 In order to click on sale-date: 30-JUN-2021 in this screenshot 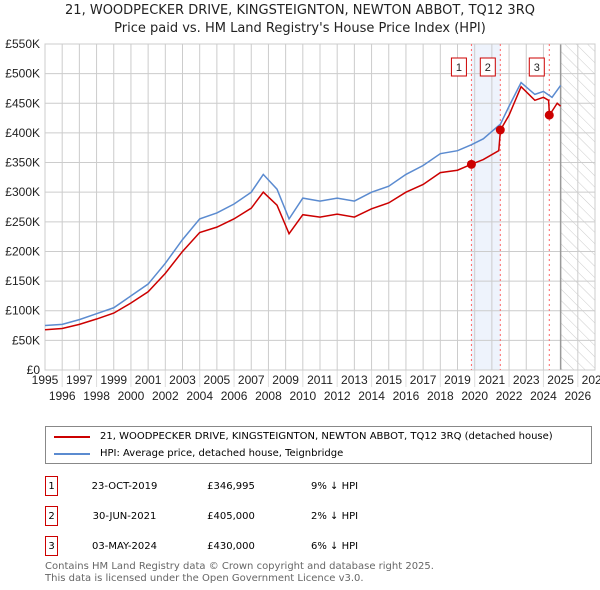, I will do `click(124, 516)`.